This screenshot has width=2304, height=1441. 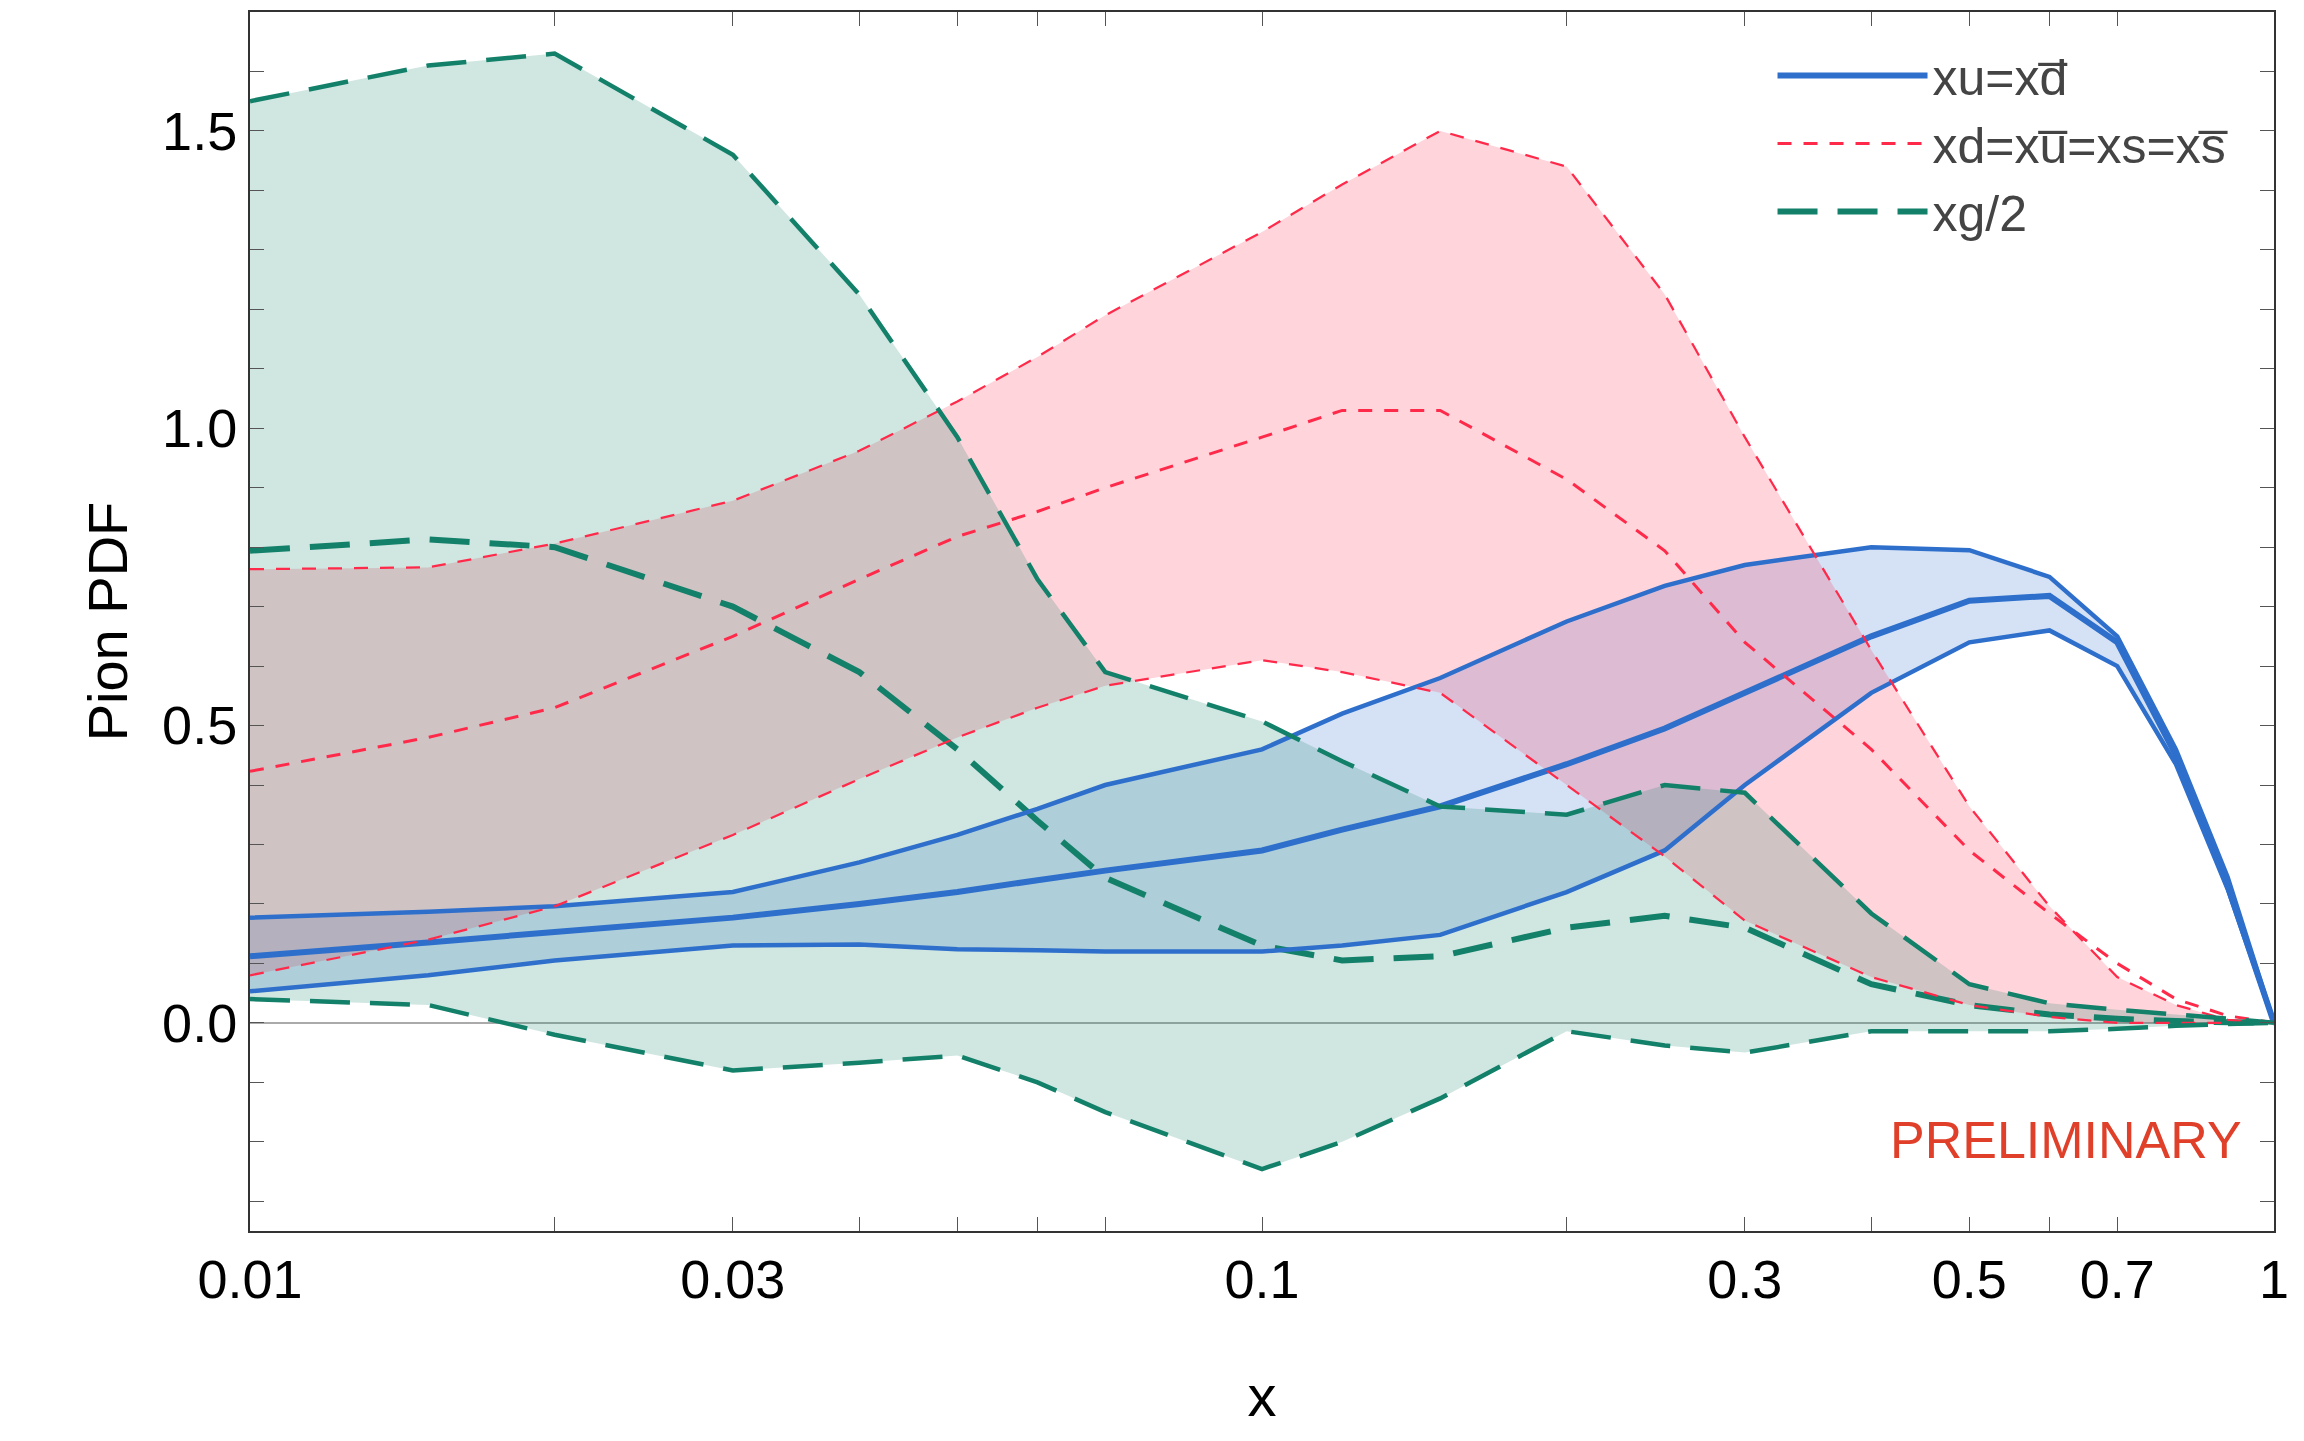 What do you see at coordinates (1262, 1395) in the screenshot?
I see `x-axis-title: x` at bounding box center [1262, 1395].